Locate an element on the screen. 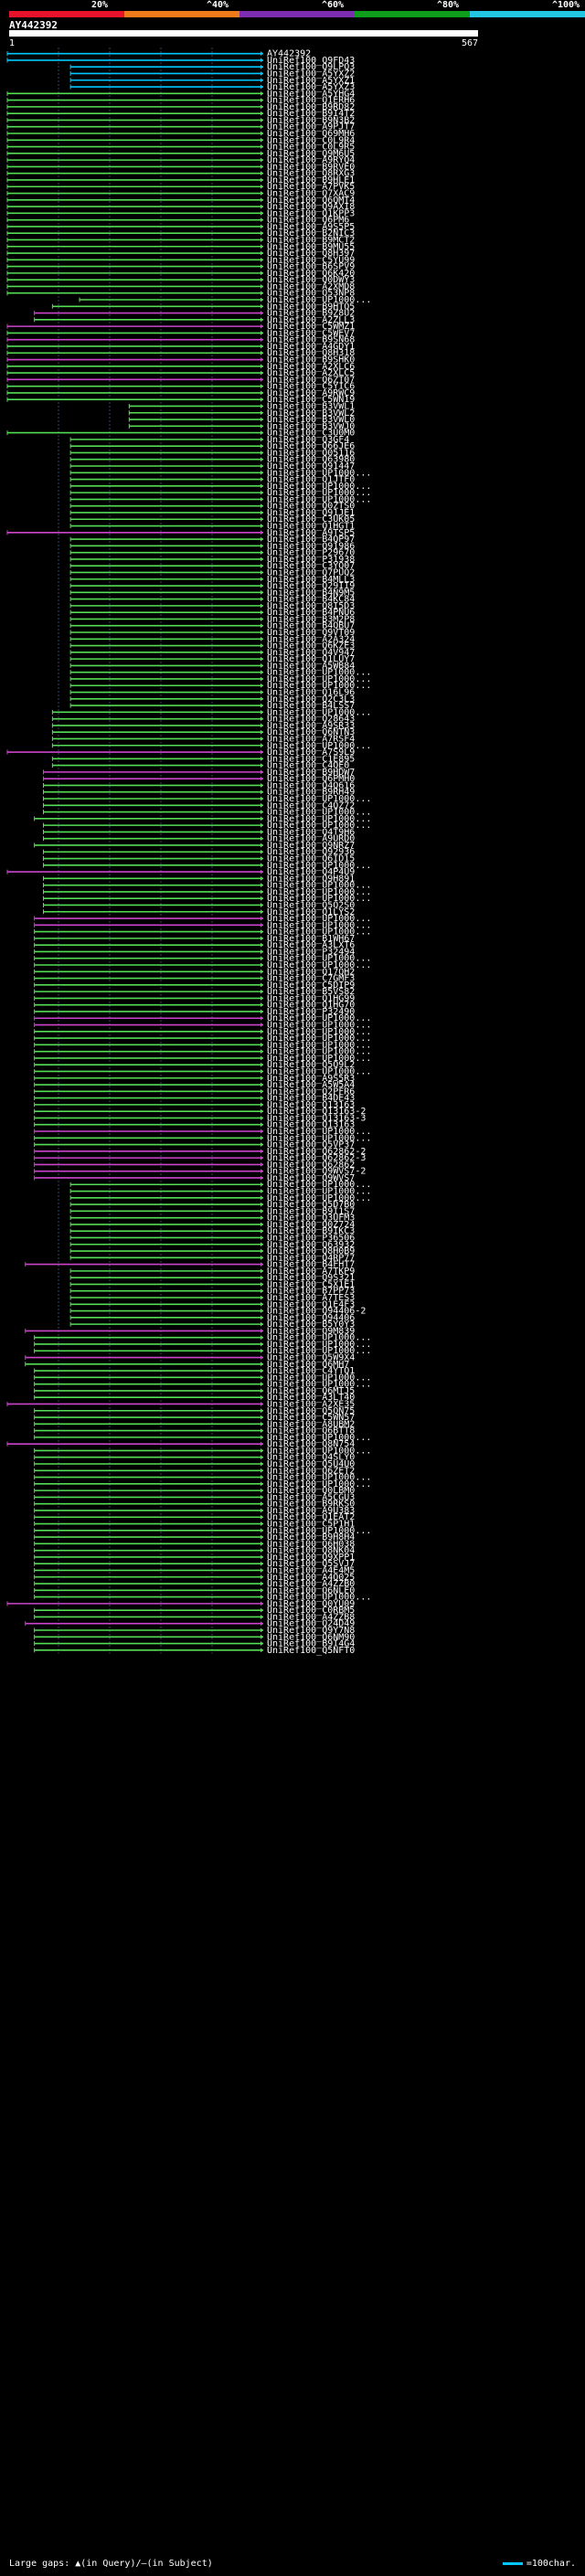 This screenshot has width=585, height=2576. hit-label: UniRef100_C1E895 is located at coordinates (311, 759).